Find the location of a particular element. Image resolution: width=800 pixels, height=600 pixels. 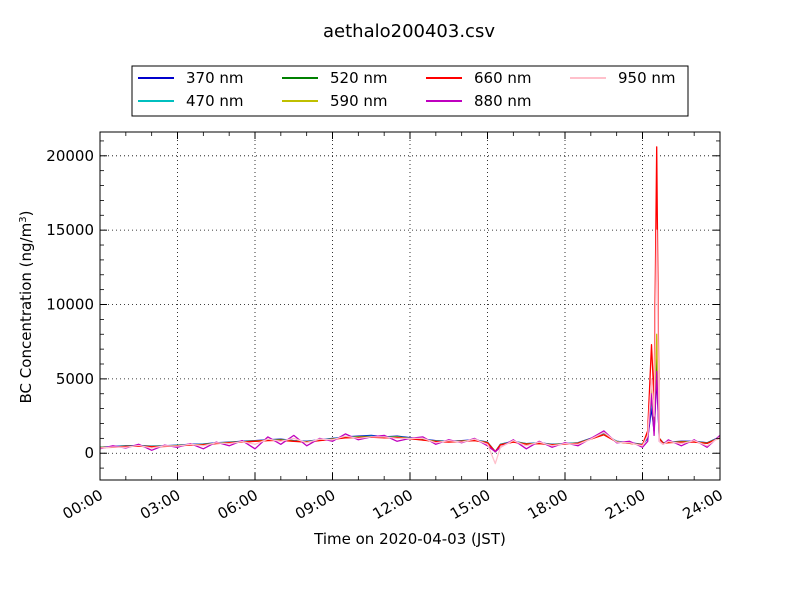

legend-label: 470 nm is located at coordinates (215, 101).